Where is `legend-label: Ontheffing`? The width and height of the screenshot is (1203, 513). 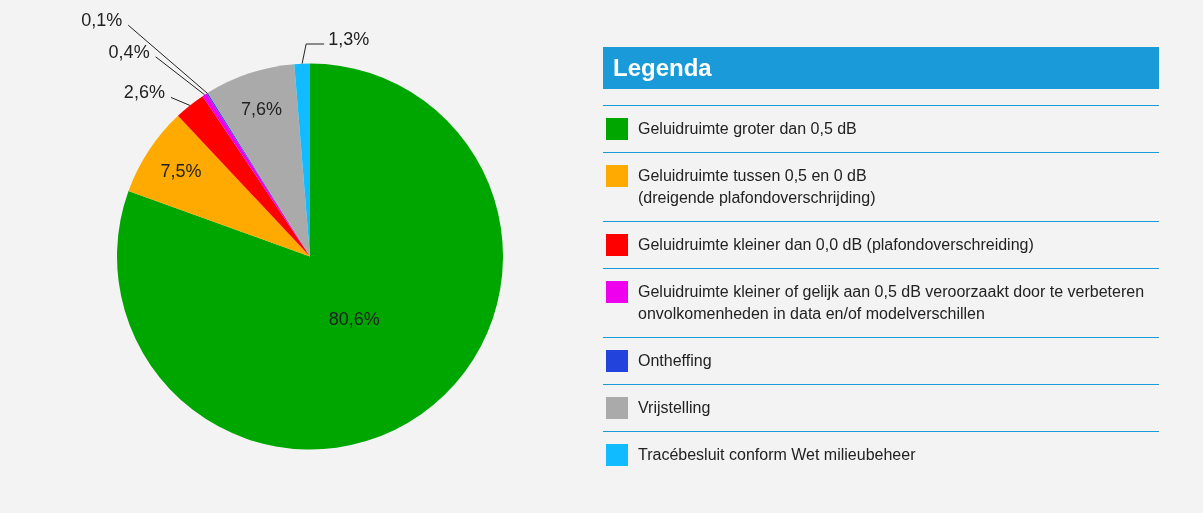
legend-label: Ontheffing is located at coordinates (675, 361).